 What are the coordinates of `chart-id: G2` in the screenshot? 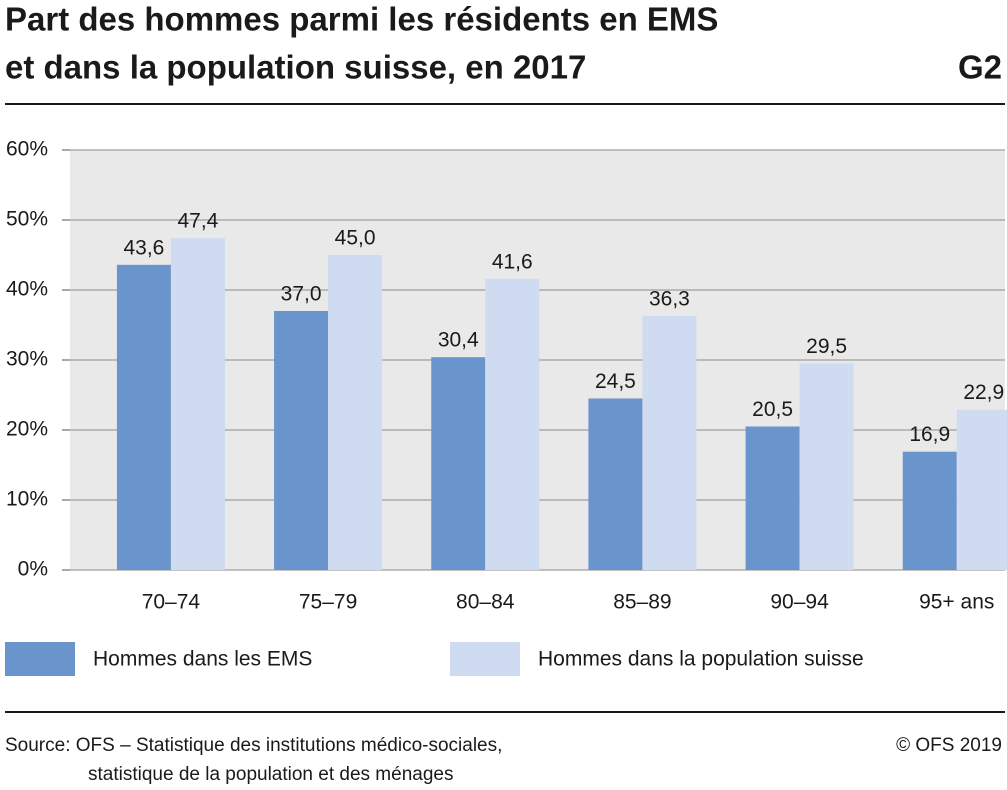 It's located at (980, 67).